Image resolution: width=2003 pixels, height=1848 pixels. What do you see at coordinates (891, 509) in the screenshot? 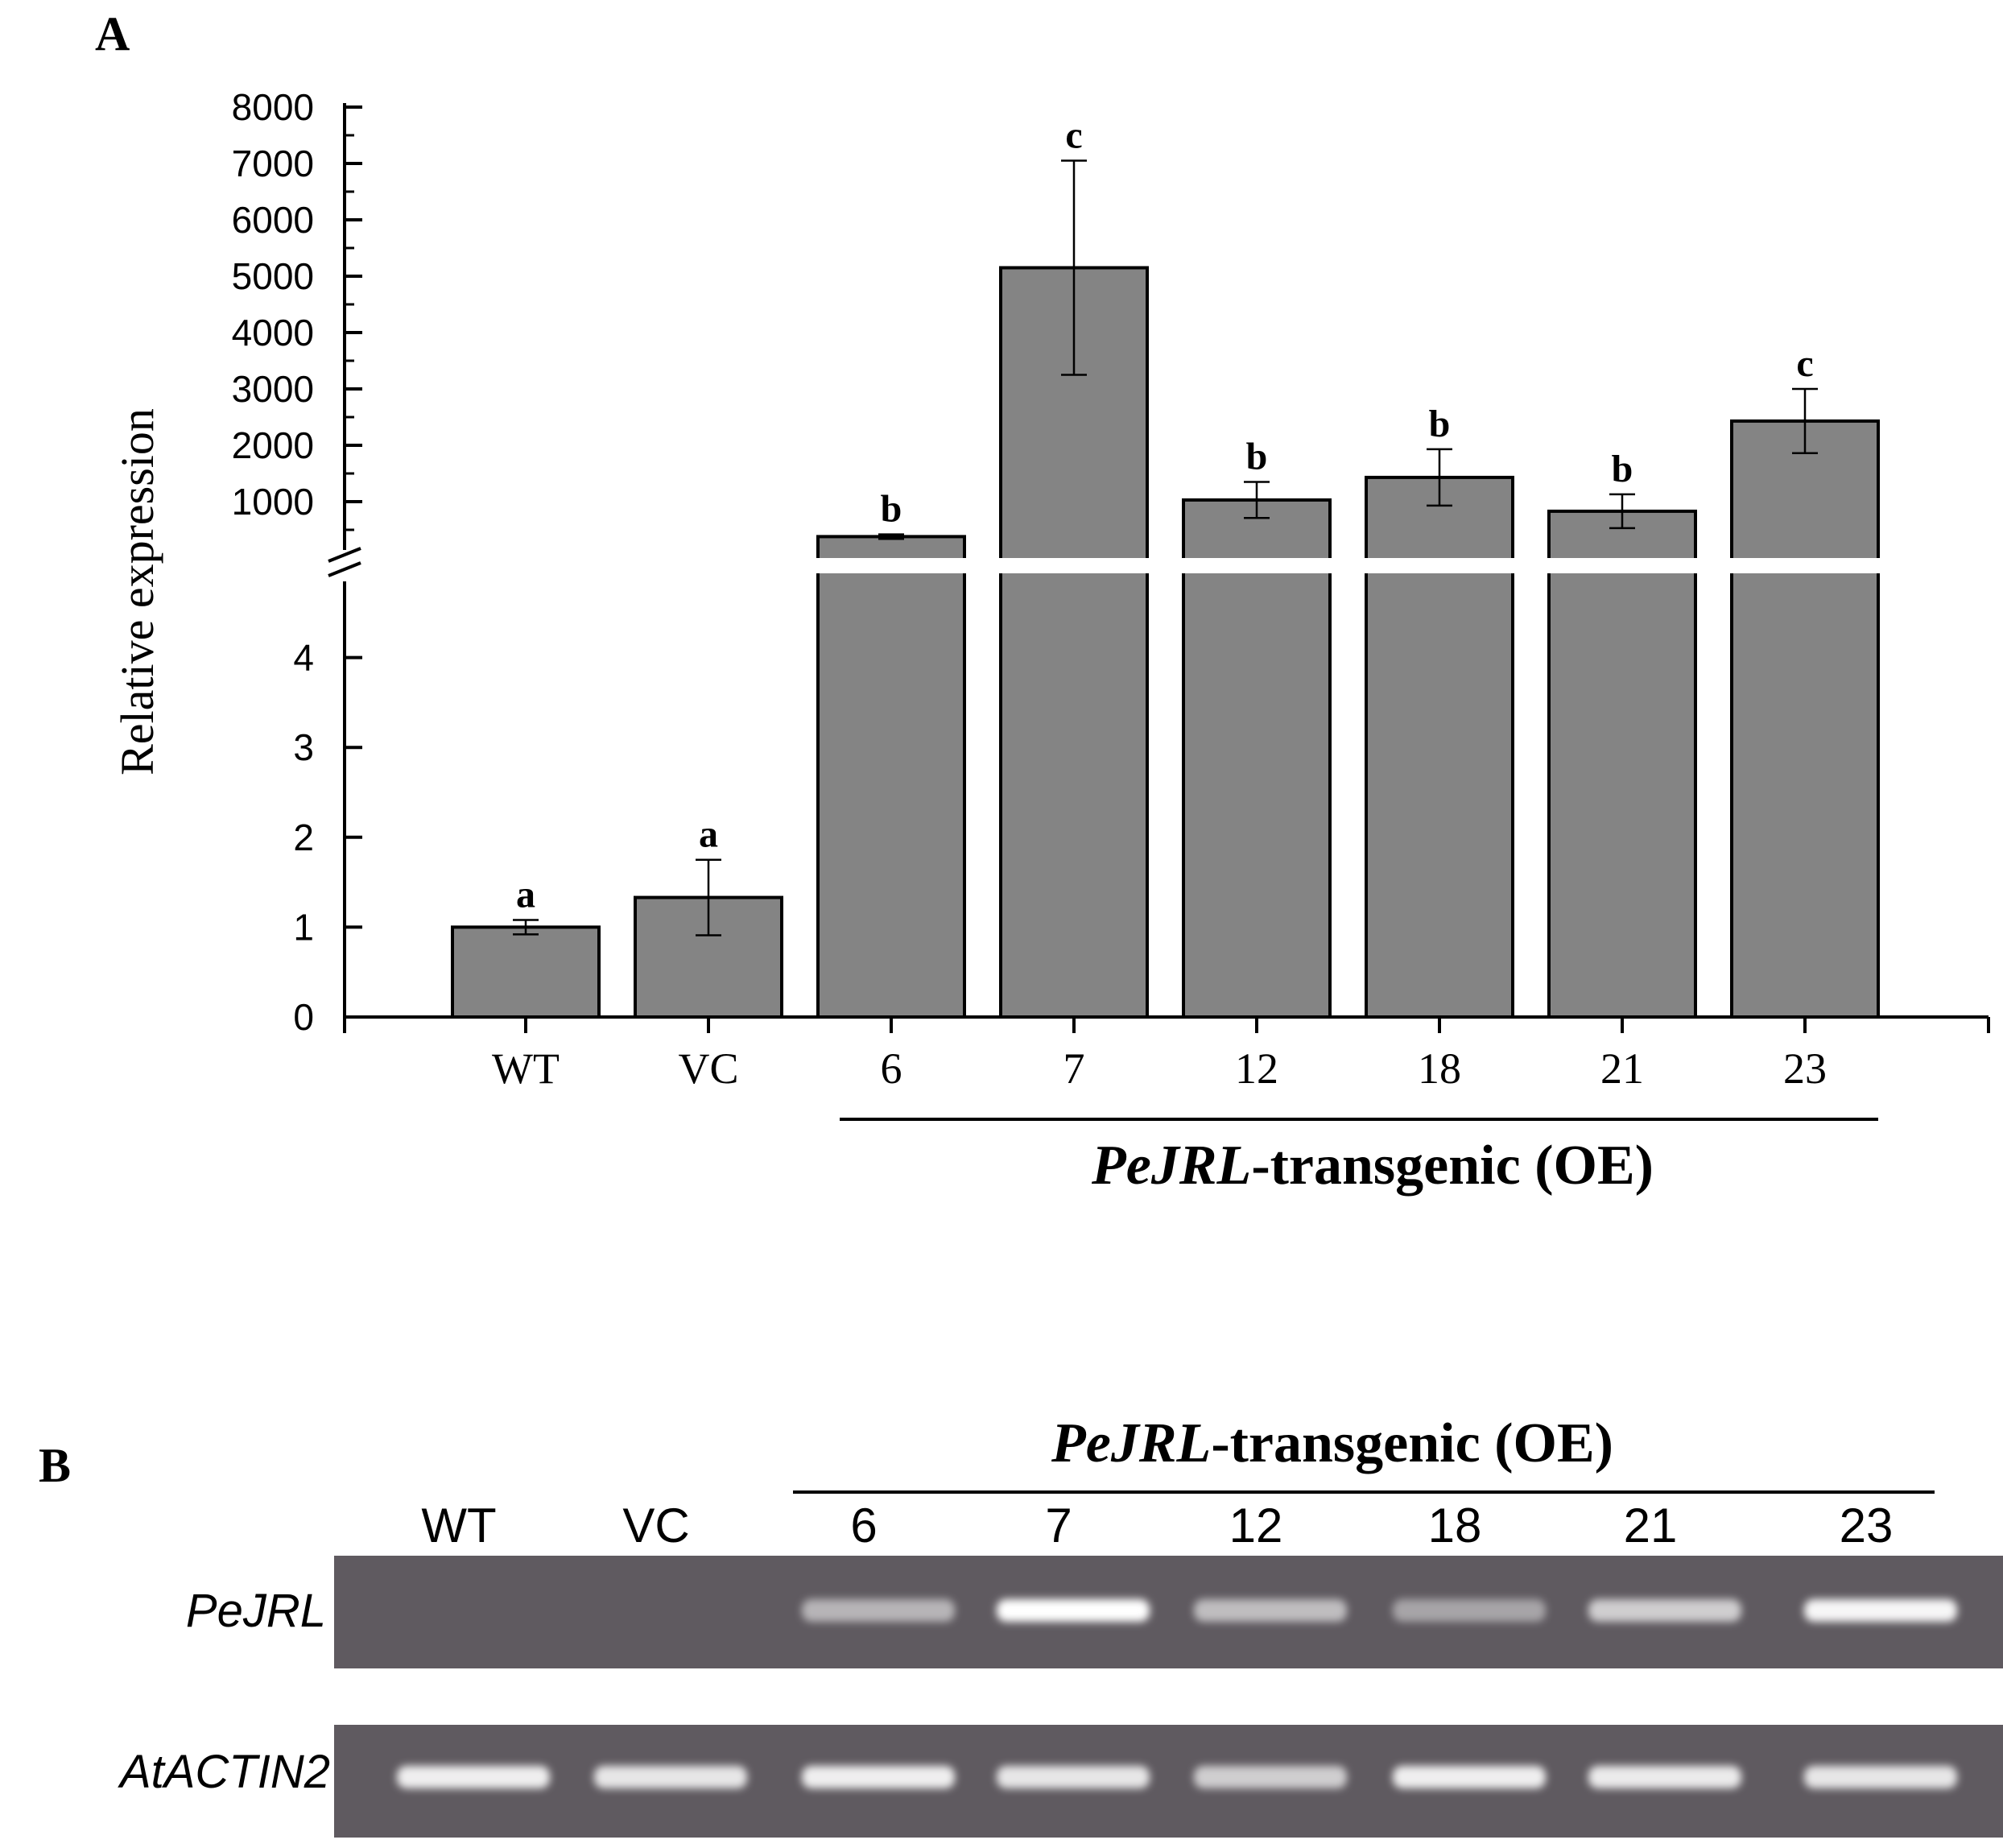
I see `significance-letter-6: b` at bounding box center [891, 509].